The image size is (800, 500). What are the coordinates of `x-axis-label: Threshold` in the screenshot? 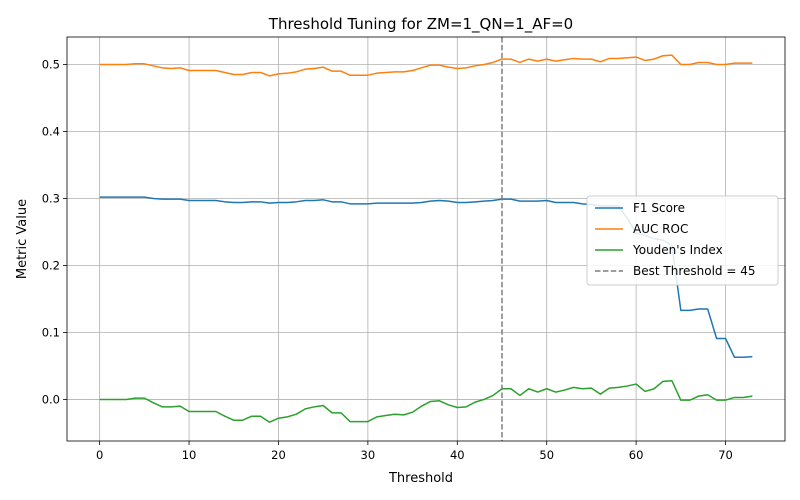 It's located at (420, 478).